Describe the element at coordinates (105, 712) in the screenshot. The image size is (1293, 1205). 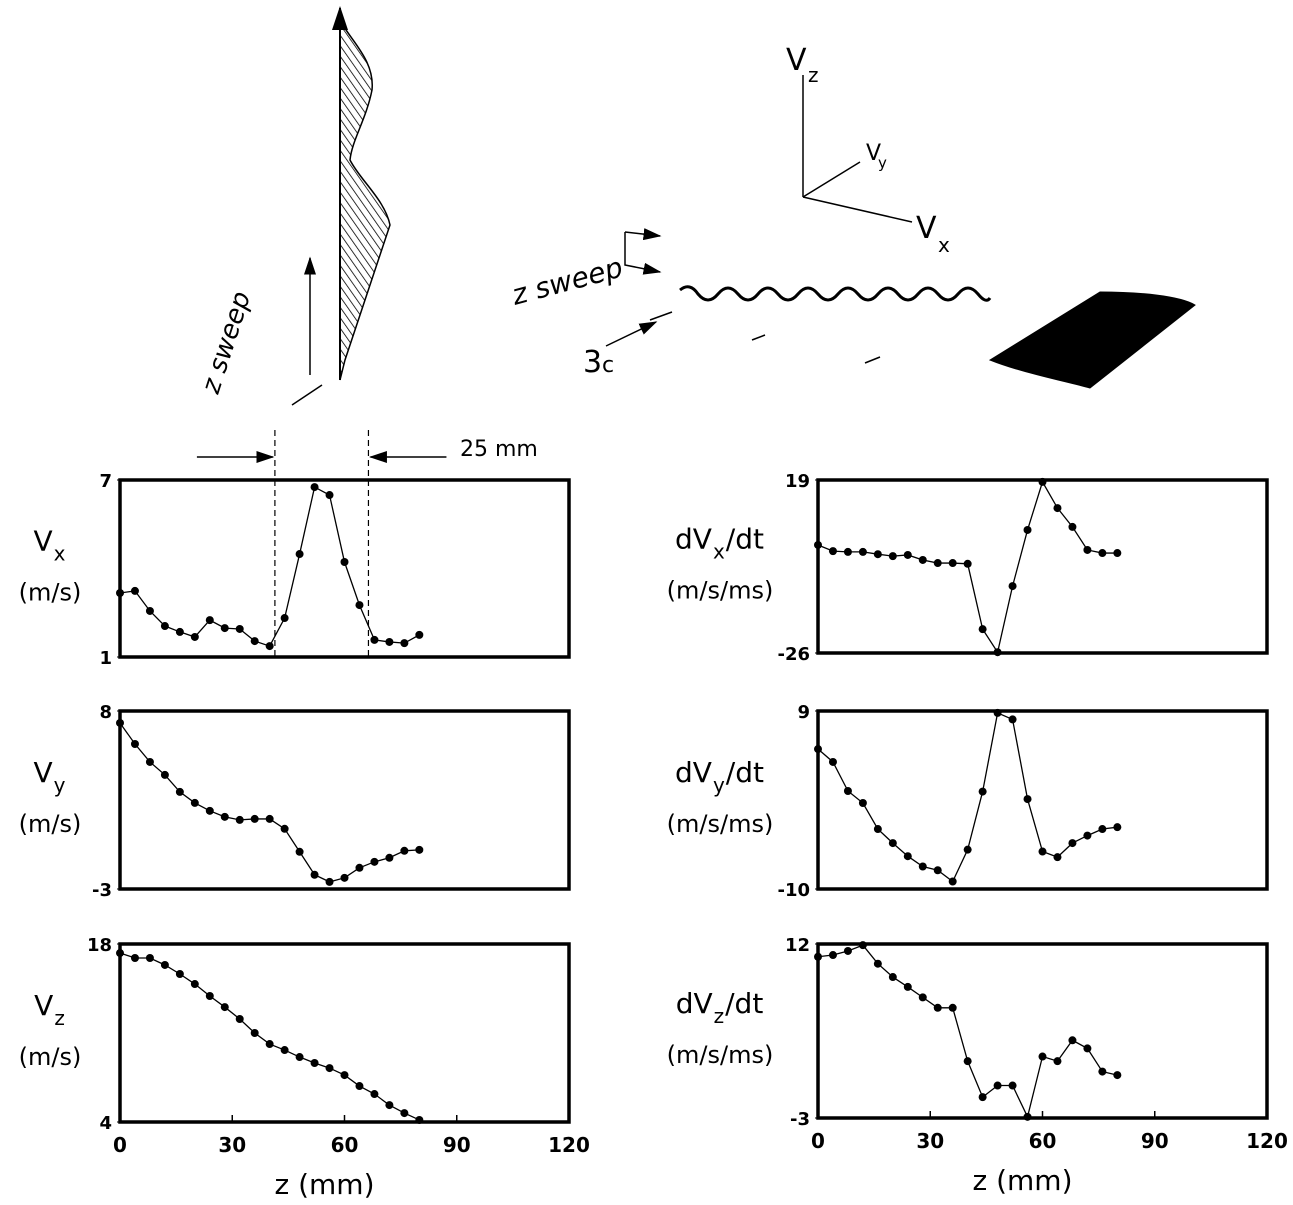
I see `y-tick-label: 8` at that location.